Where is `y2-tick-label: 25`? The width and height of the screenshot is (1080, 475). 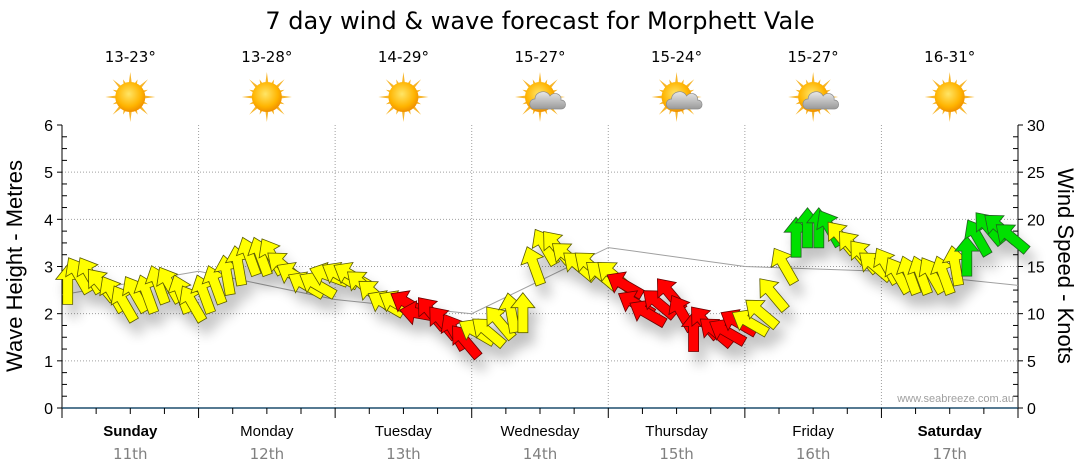 y2-tick-label: 25 is located at coordinates (1036, 173).